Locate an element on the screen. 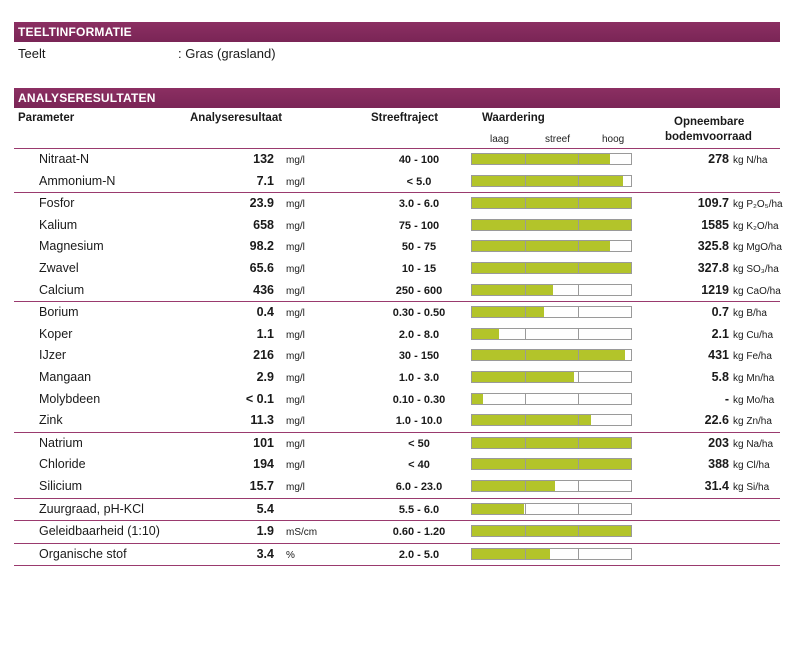  available-unit: kg MgO/ha is located at coordinates (757, 248).